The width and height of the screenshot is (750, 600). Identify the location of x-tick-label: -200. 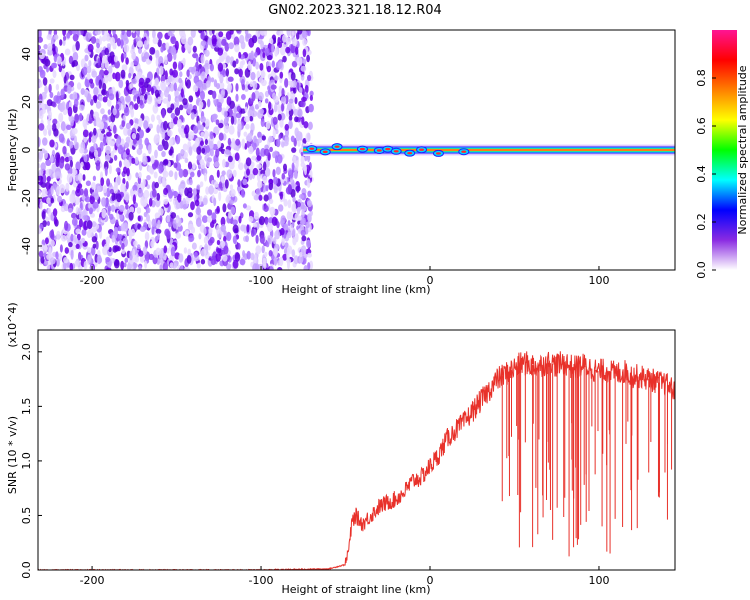
(92, 280).